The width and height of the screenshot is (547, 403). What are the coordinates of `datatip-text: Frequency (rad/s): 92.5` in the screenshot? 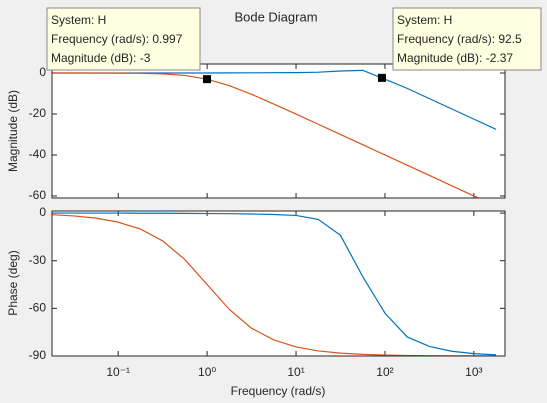 It's located at (459, 39).